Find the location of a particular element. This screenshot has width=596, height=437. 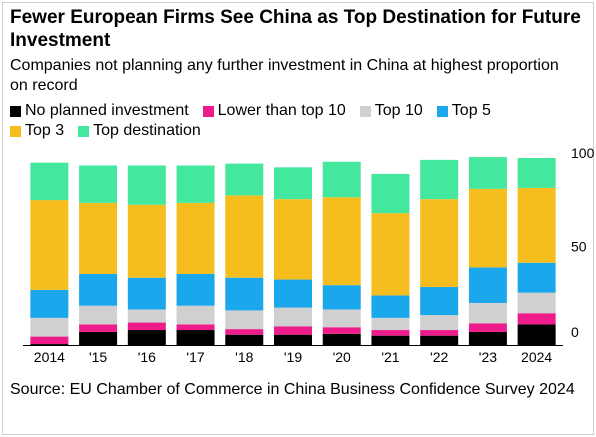

bar-segment-top-destination-2014 is located at coordinates (49, 181).